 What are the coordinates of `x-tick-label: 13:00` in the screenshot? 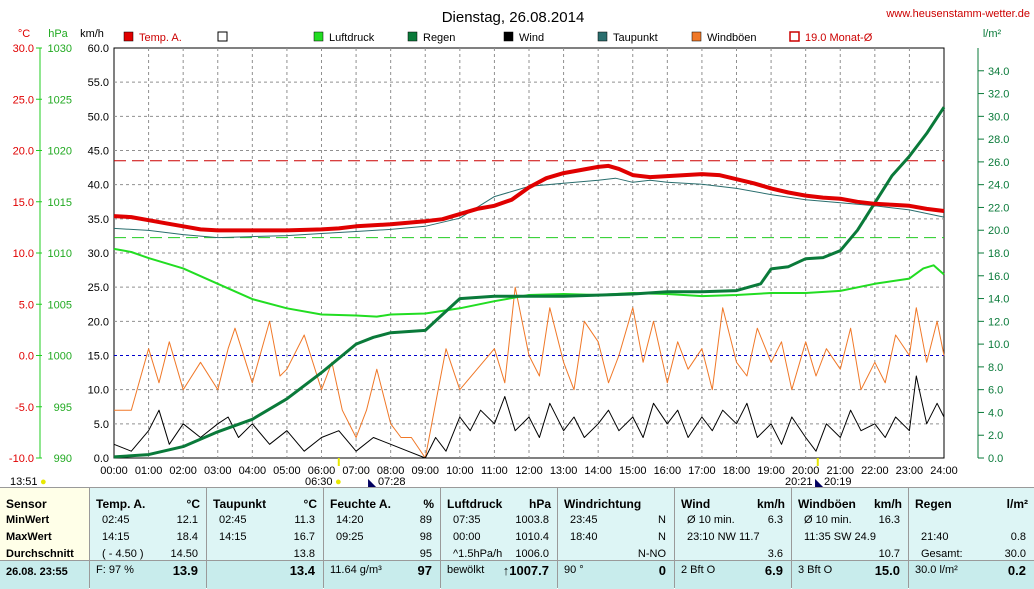 It's located at (564, 470).